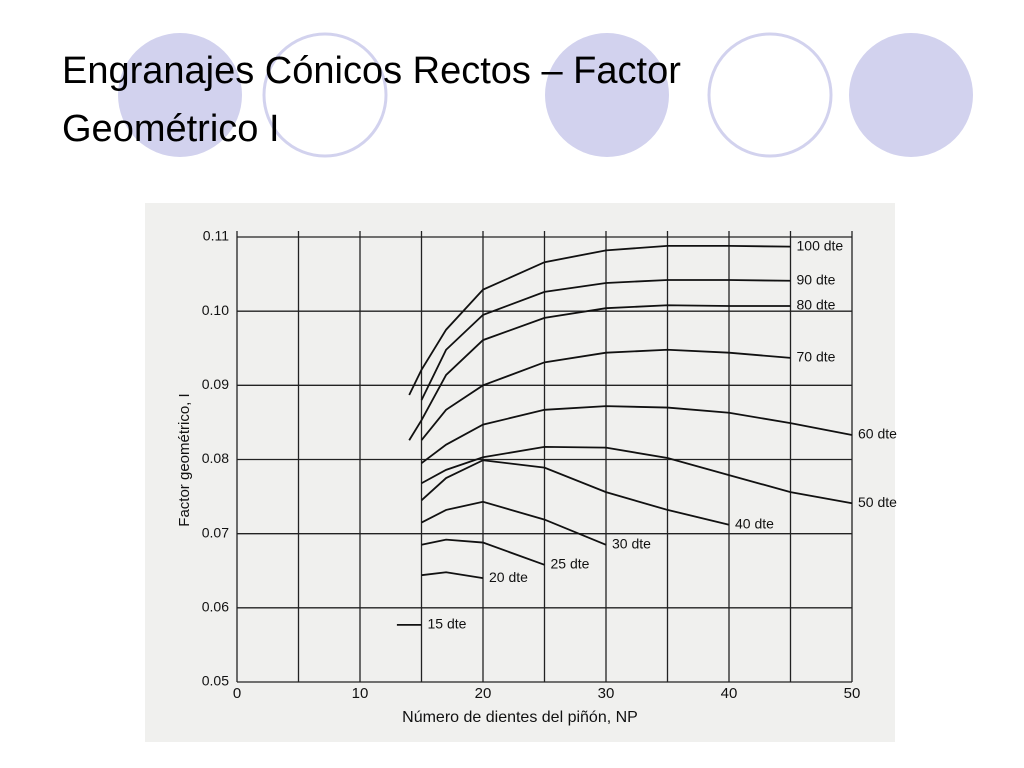 The height and width of the screenshot is (768, 1024). Describe the element at coordinates (570, 564) in the screenshot. I see `series-label: 25 dte` at that location.